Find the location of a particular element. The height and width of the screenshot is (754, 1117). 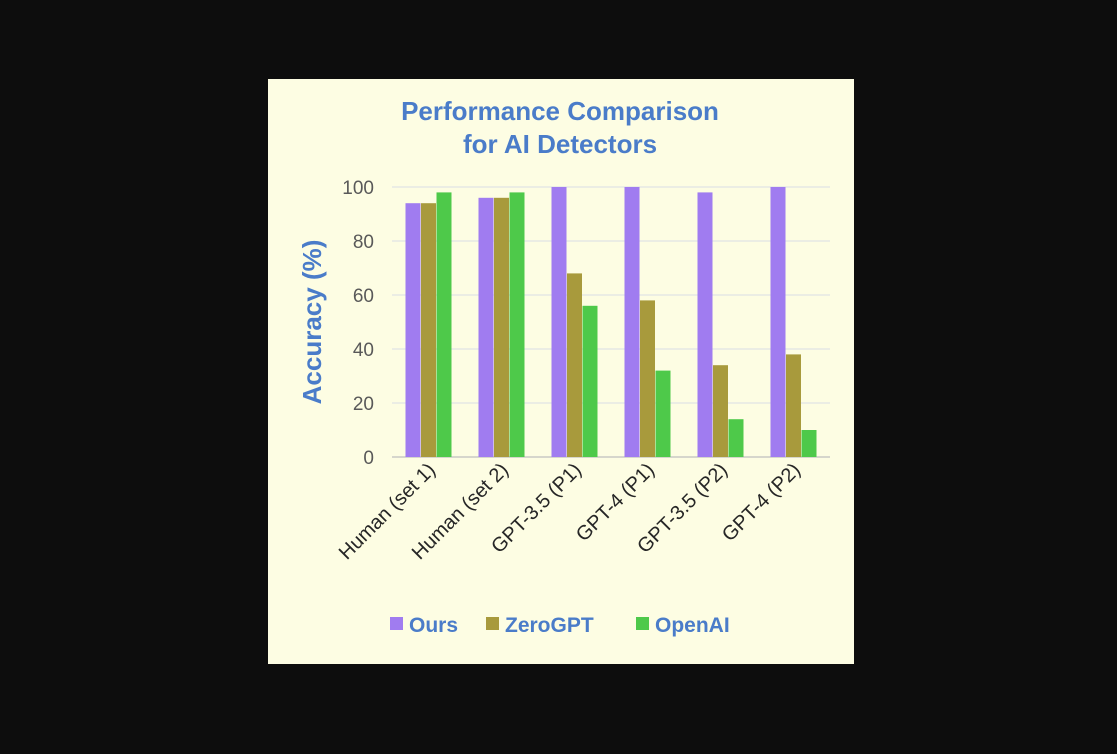

y-tick-label: 60 is located at coordinates (363, 296).